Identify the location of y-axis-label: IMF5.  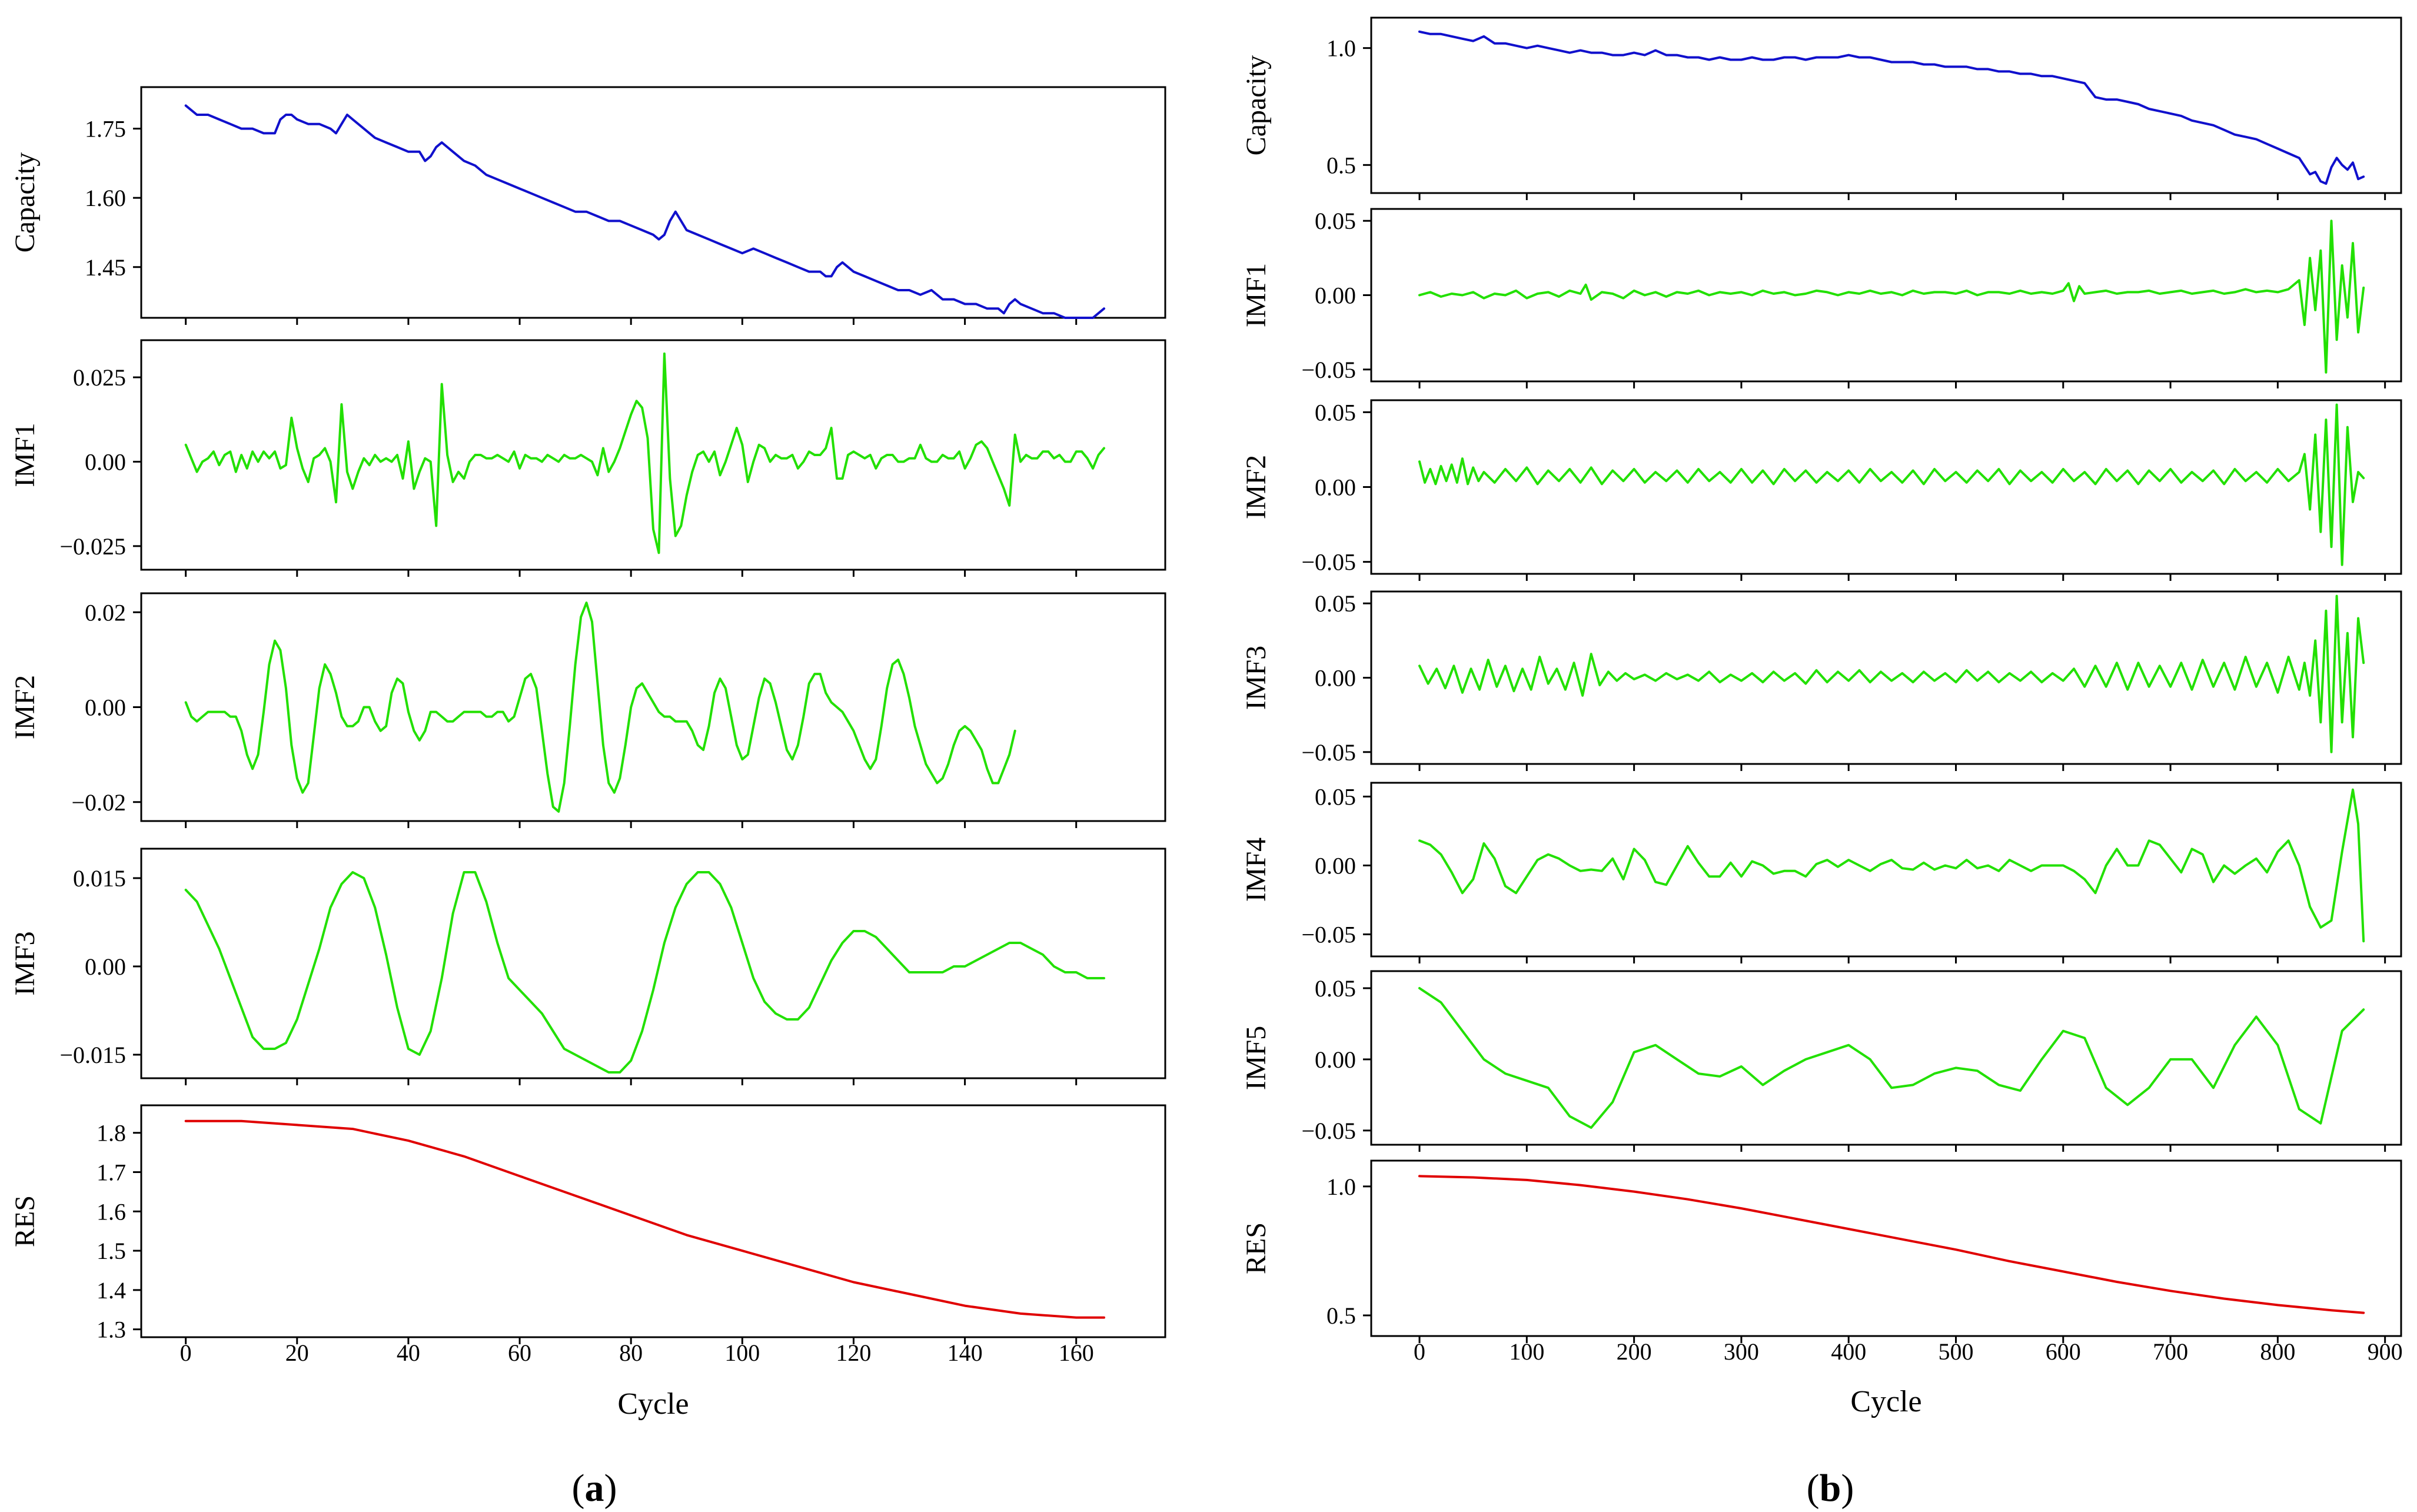
(1256, 1058).